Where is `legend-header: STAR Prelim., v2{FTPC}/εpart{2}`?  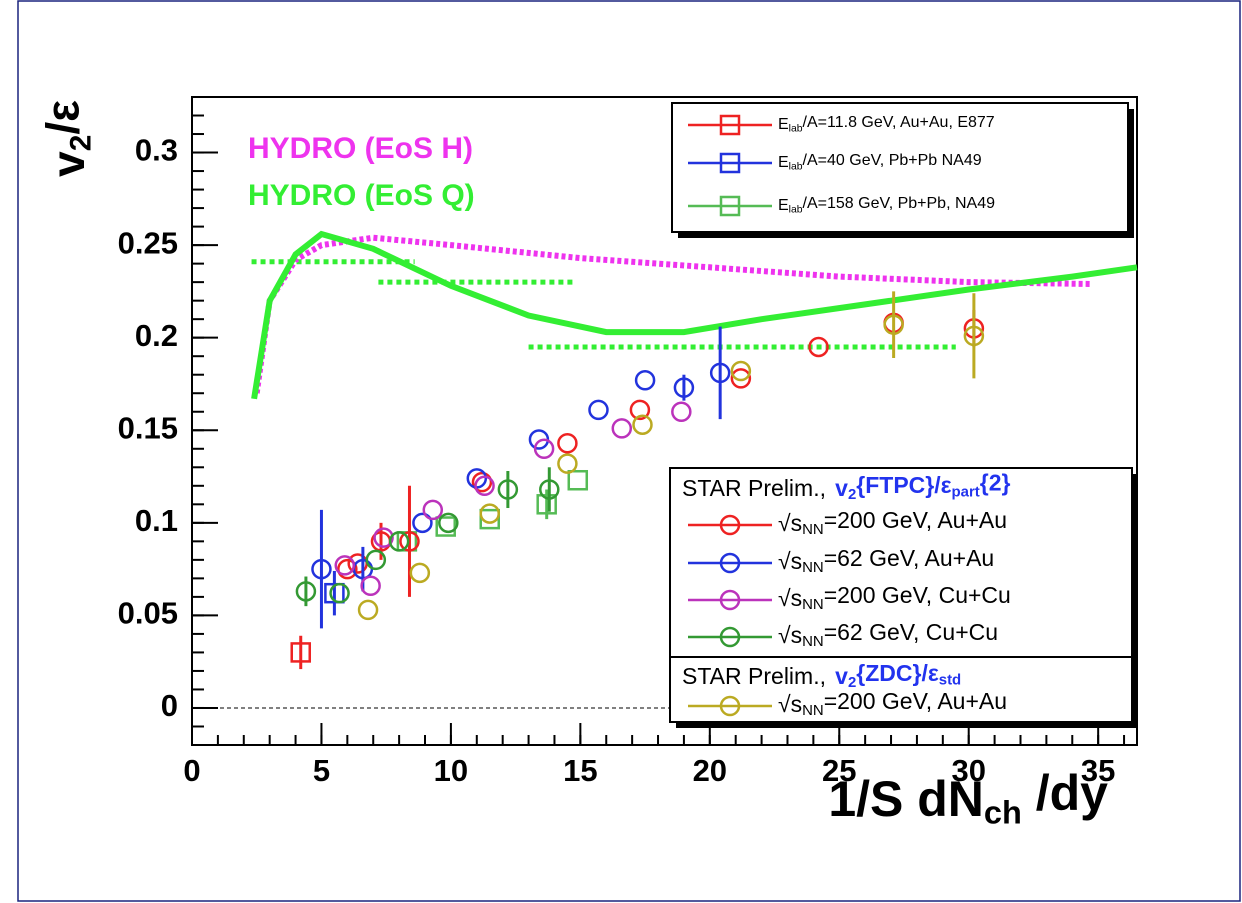 legend-header: STAR Prelim., v2{FTPC}/εpart{2} is located at coordinates (846, 486).